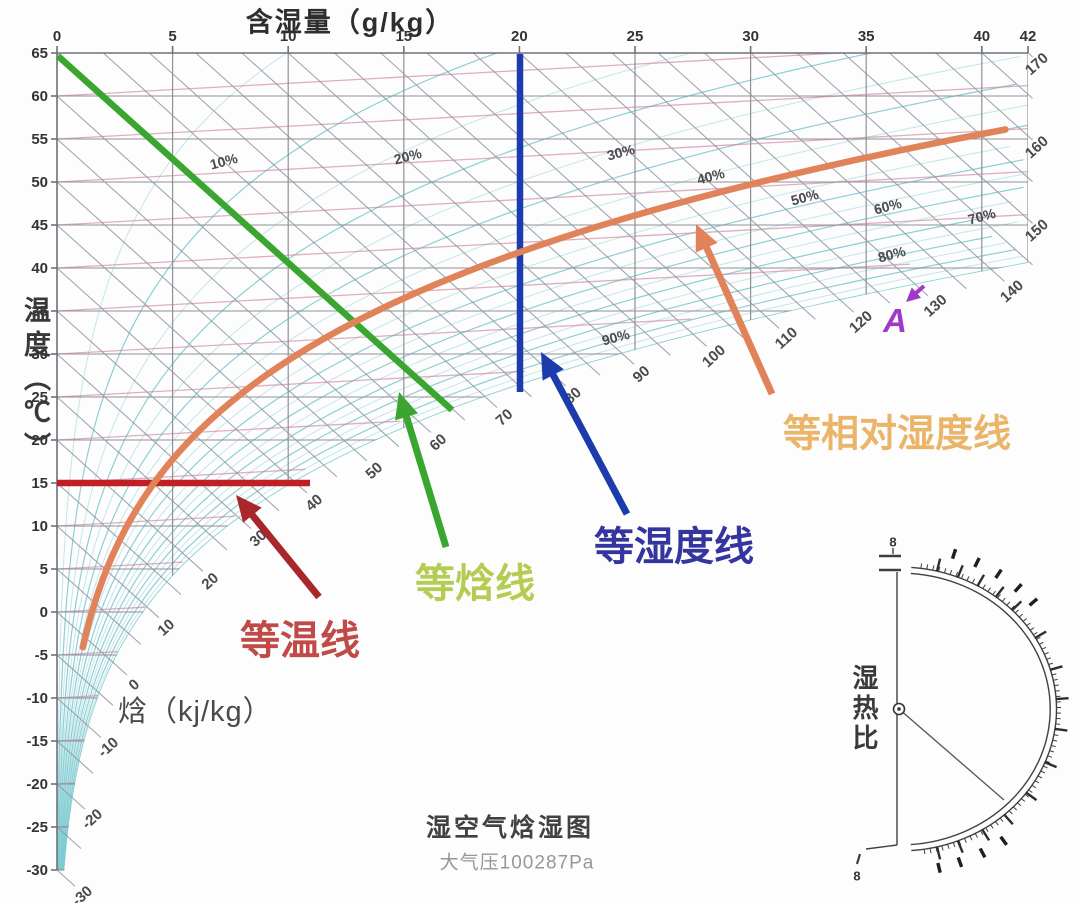 This screenshot has height=903, width=1080. I want to click on svg-text: -25, so click(37, 827).